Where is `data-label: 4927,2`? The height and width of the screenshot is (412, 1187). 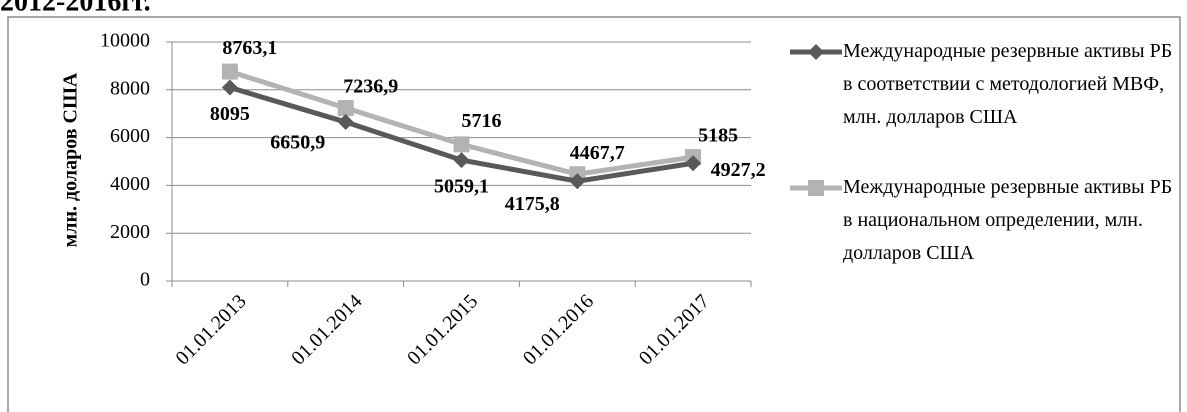 data-label: 4927,2 is located at coordinates (738, 170).